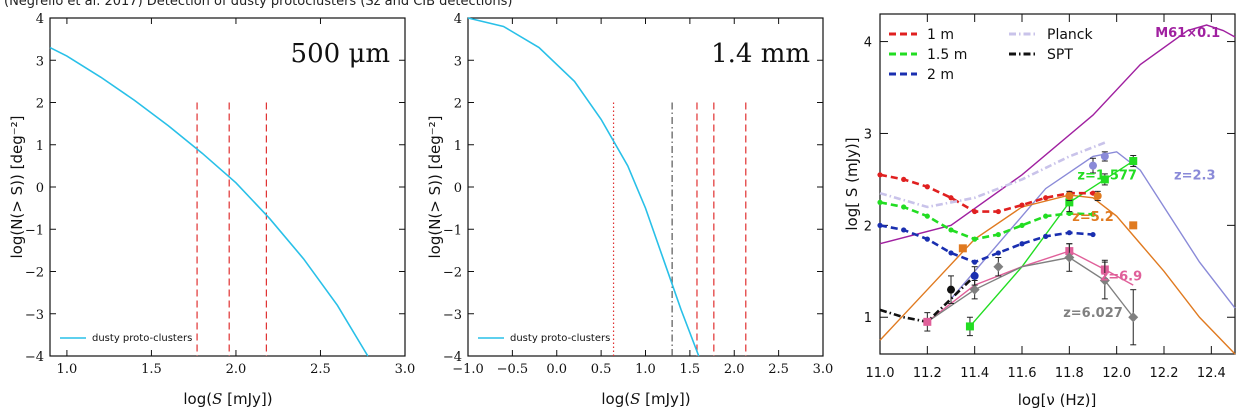 The height and width of the screenshot is (415, 1237). What do you see at coordinates (991, 55) in the screenshot?
I see `legend-group: 1 m 1.5 m 2 m Planck SPT` at bounding box center [991, 55].